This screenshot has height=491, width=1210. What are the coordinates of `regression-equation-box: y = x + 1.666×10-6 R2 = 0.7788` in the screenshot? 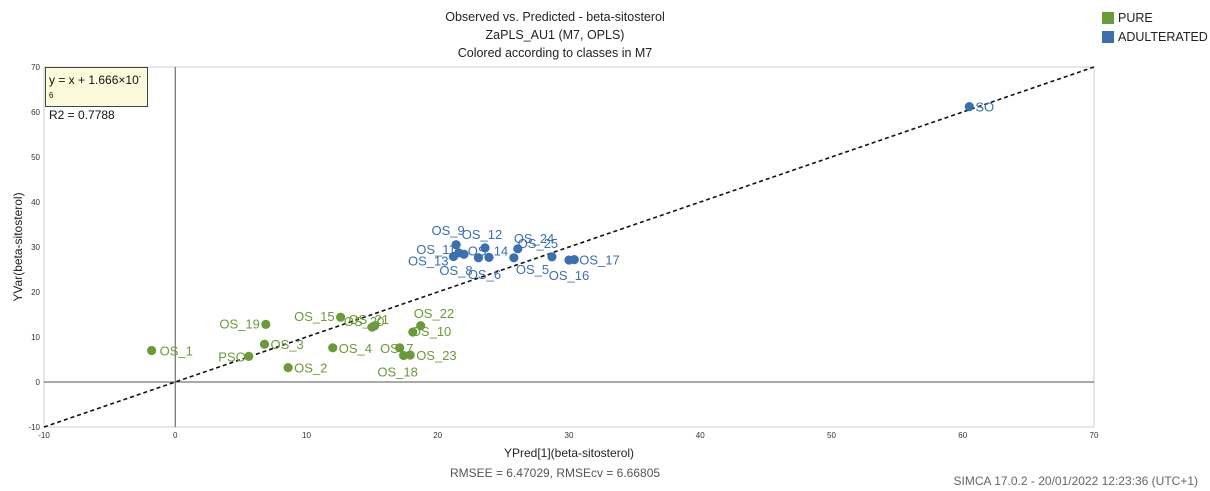 It's located at (96, 94).